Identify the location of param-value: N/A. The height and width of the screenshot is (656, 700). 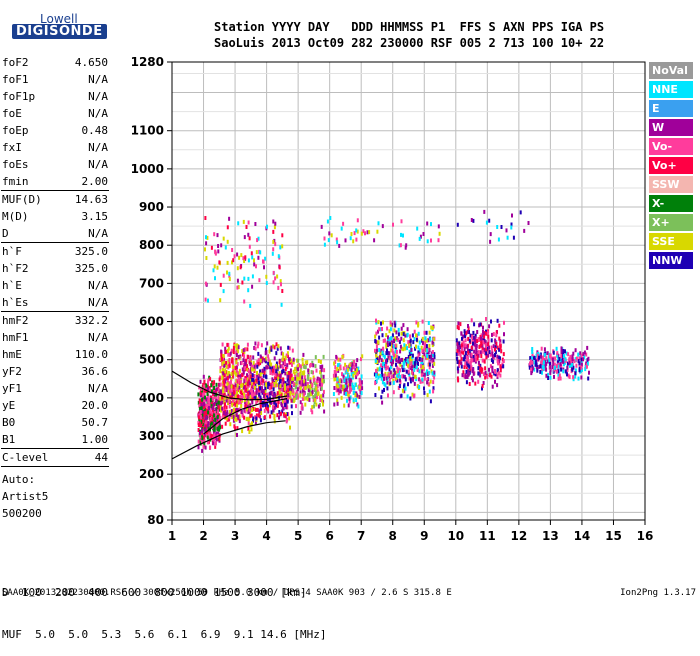
(98, 164).